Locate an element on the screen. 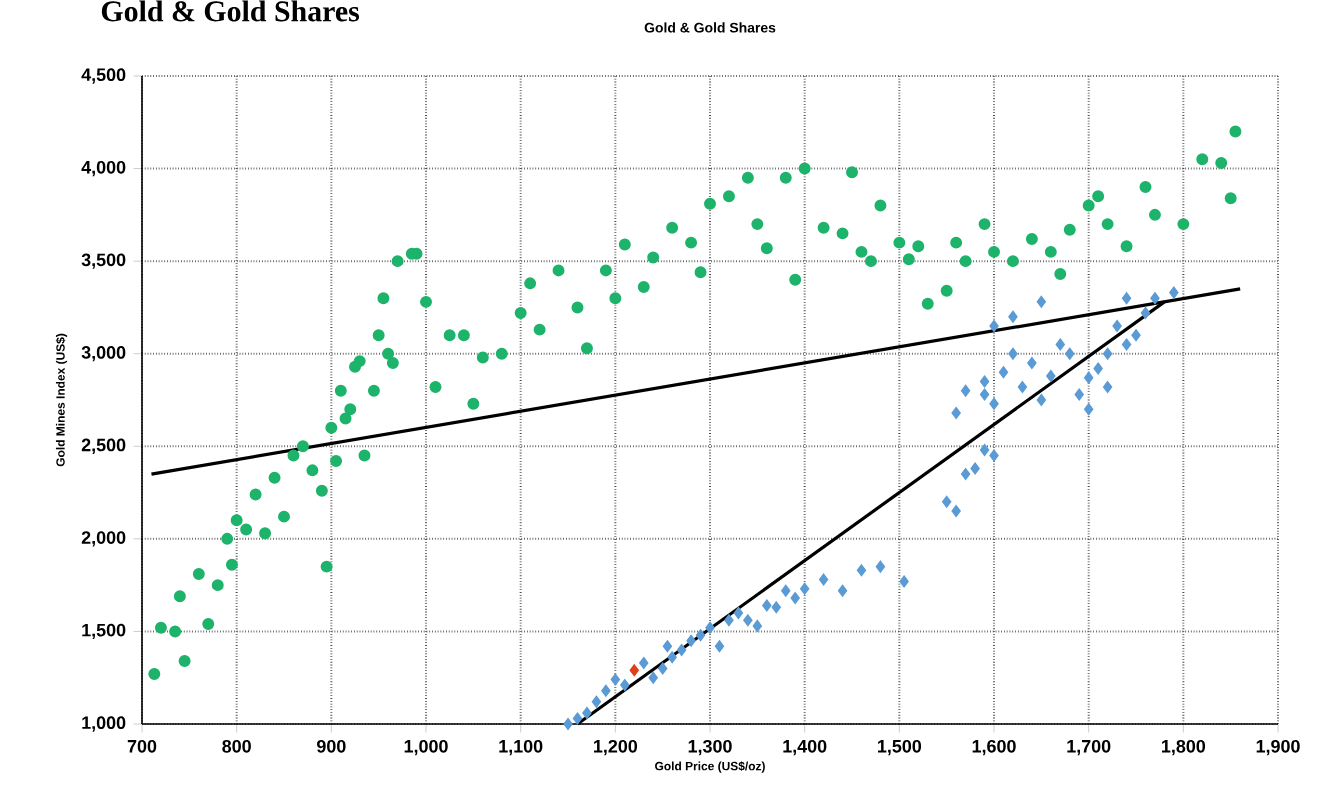 The image size is (1334, 802). y-tick-label: 3,500 is located at coordinates (103, 261).